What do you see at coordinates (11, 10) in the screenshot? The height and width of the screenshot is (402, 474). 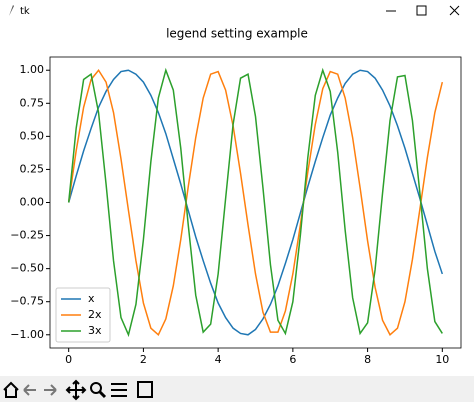 I see `app-icon` at bounding box center [11, 10].